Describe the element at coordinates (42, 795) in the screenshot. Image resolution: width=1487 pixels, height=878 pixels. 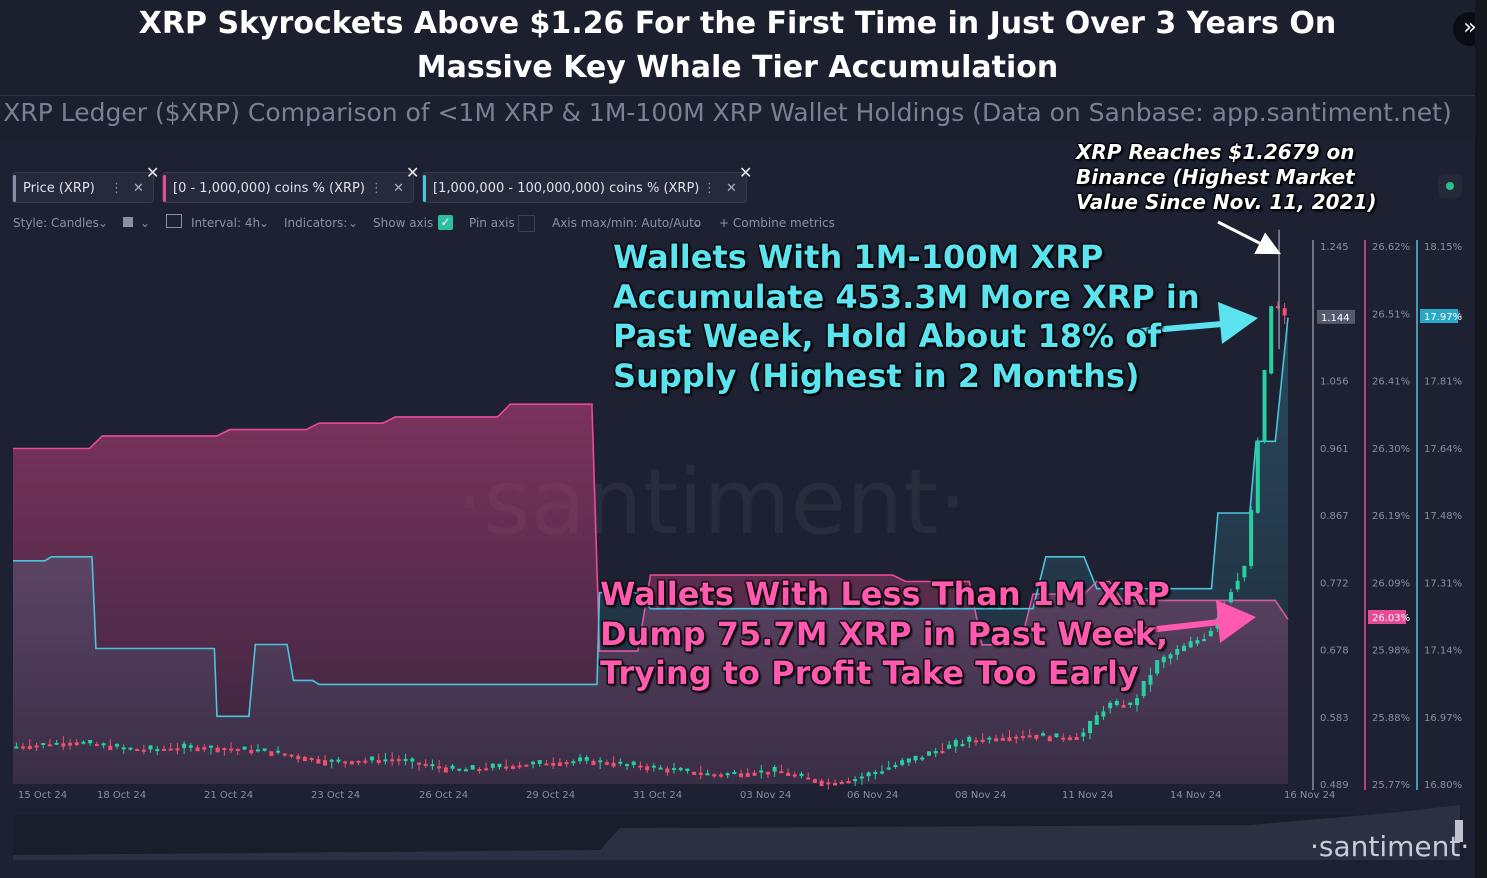
I see `x-axis-tick: 15 Oct 24` at that location.